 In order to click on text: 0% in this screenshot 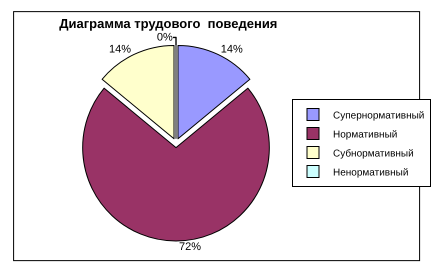, I will do `click(164, 37)`.